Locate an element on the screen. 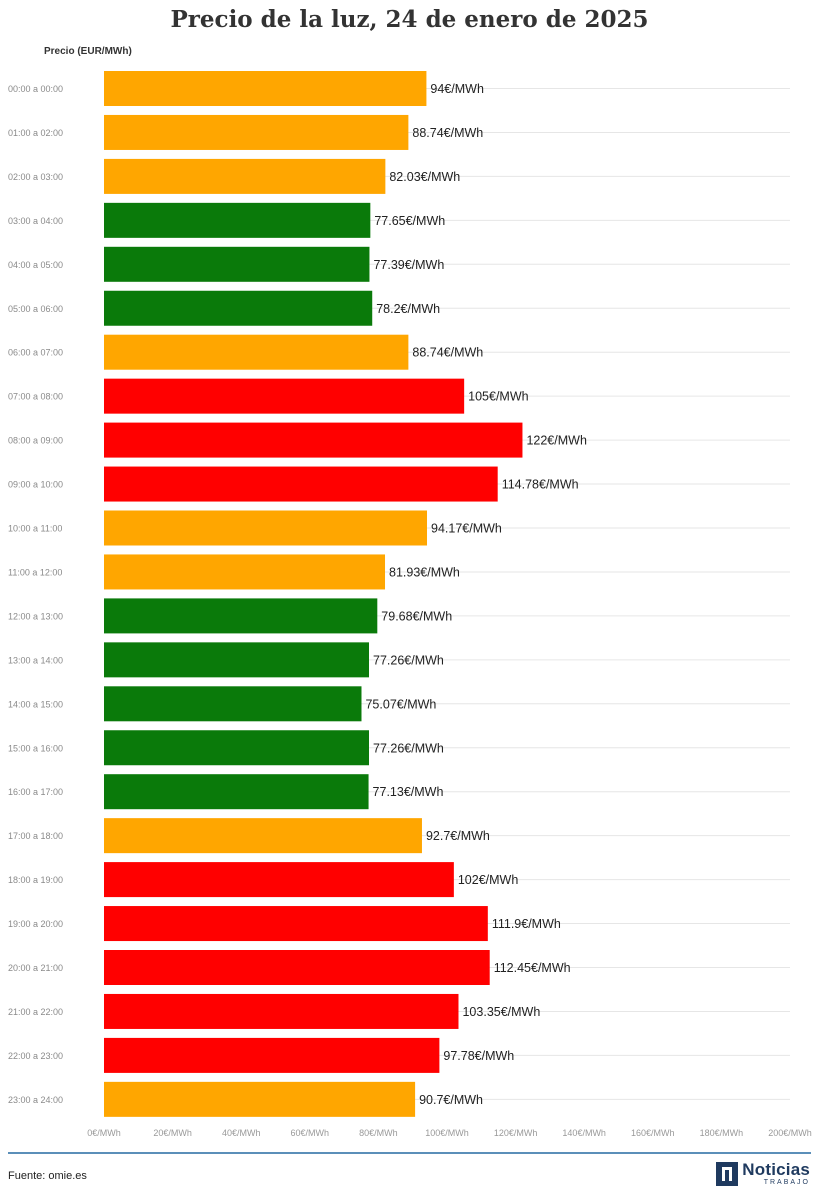  category-label: 11:00 a 12:00 is located at coordinates (35, 572).